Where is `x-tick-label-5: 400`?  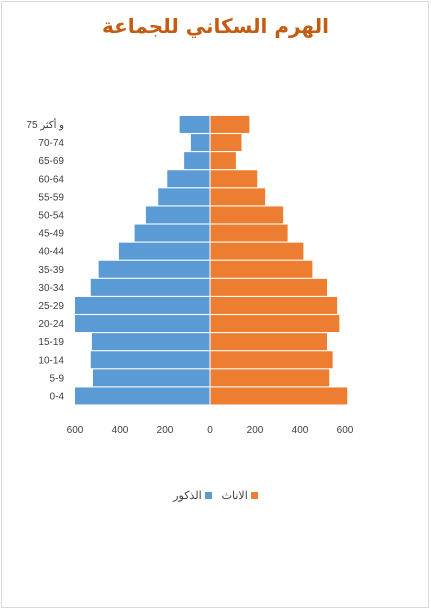
x-tick-label-5: 400 is located at coordinates (300, 430).